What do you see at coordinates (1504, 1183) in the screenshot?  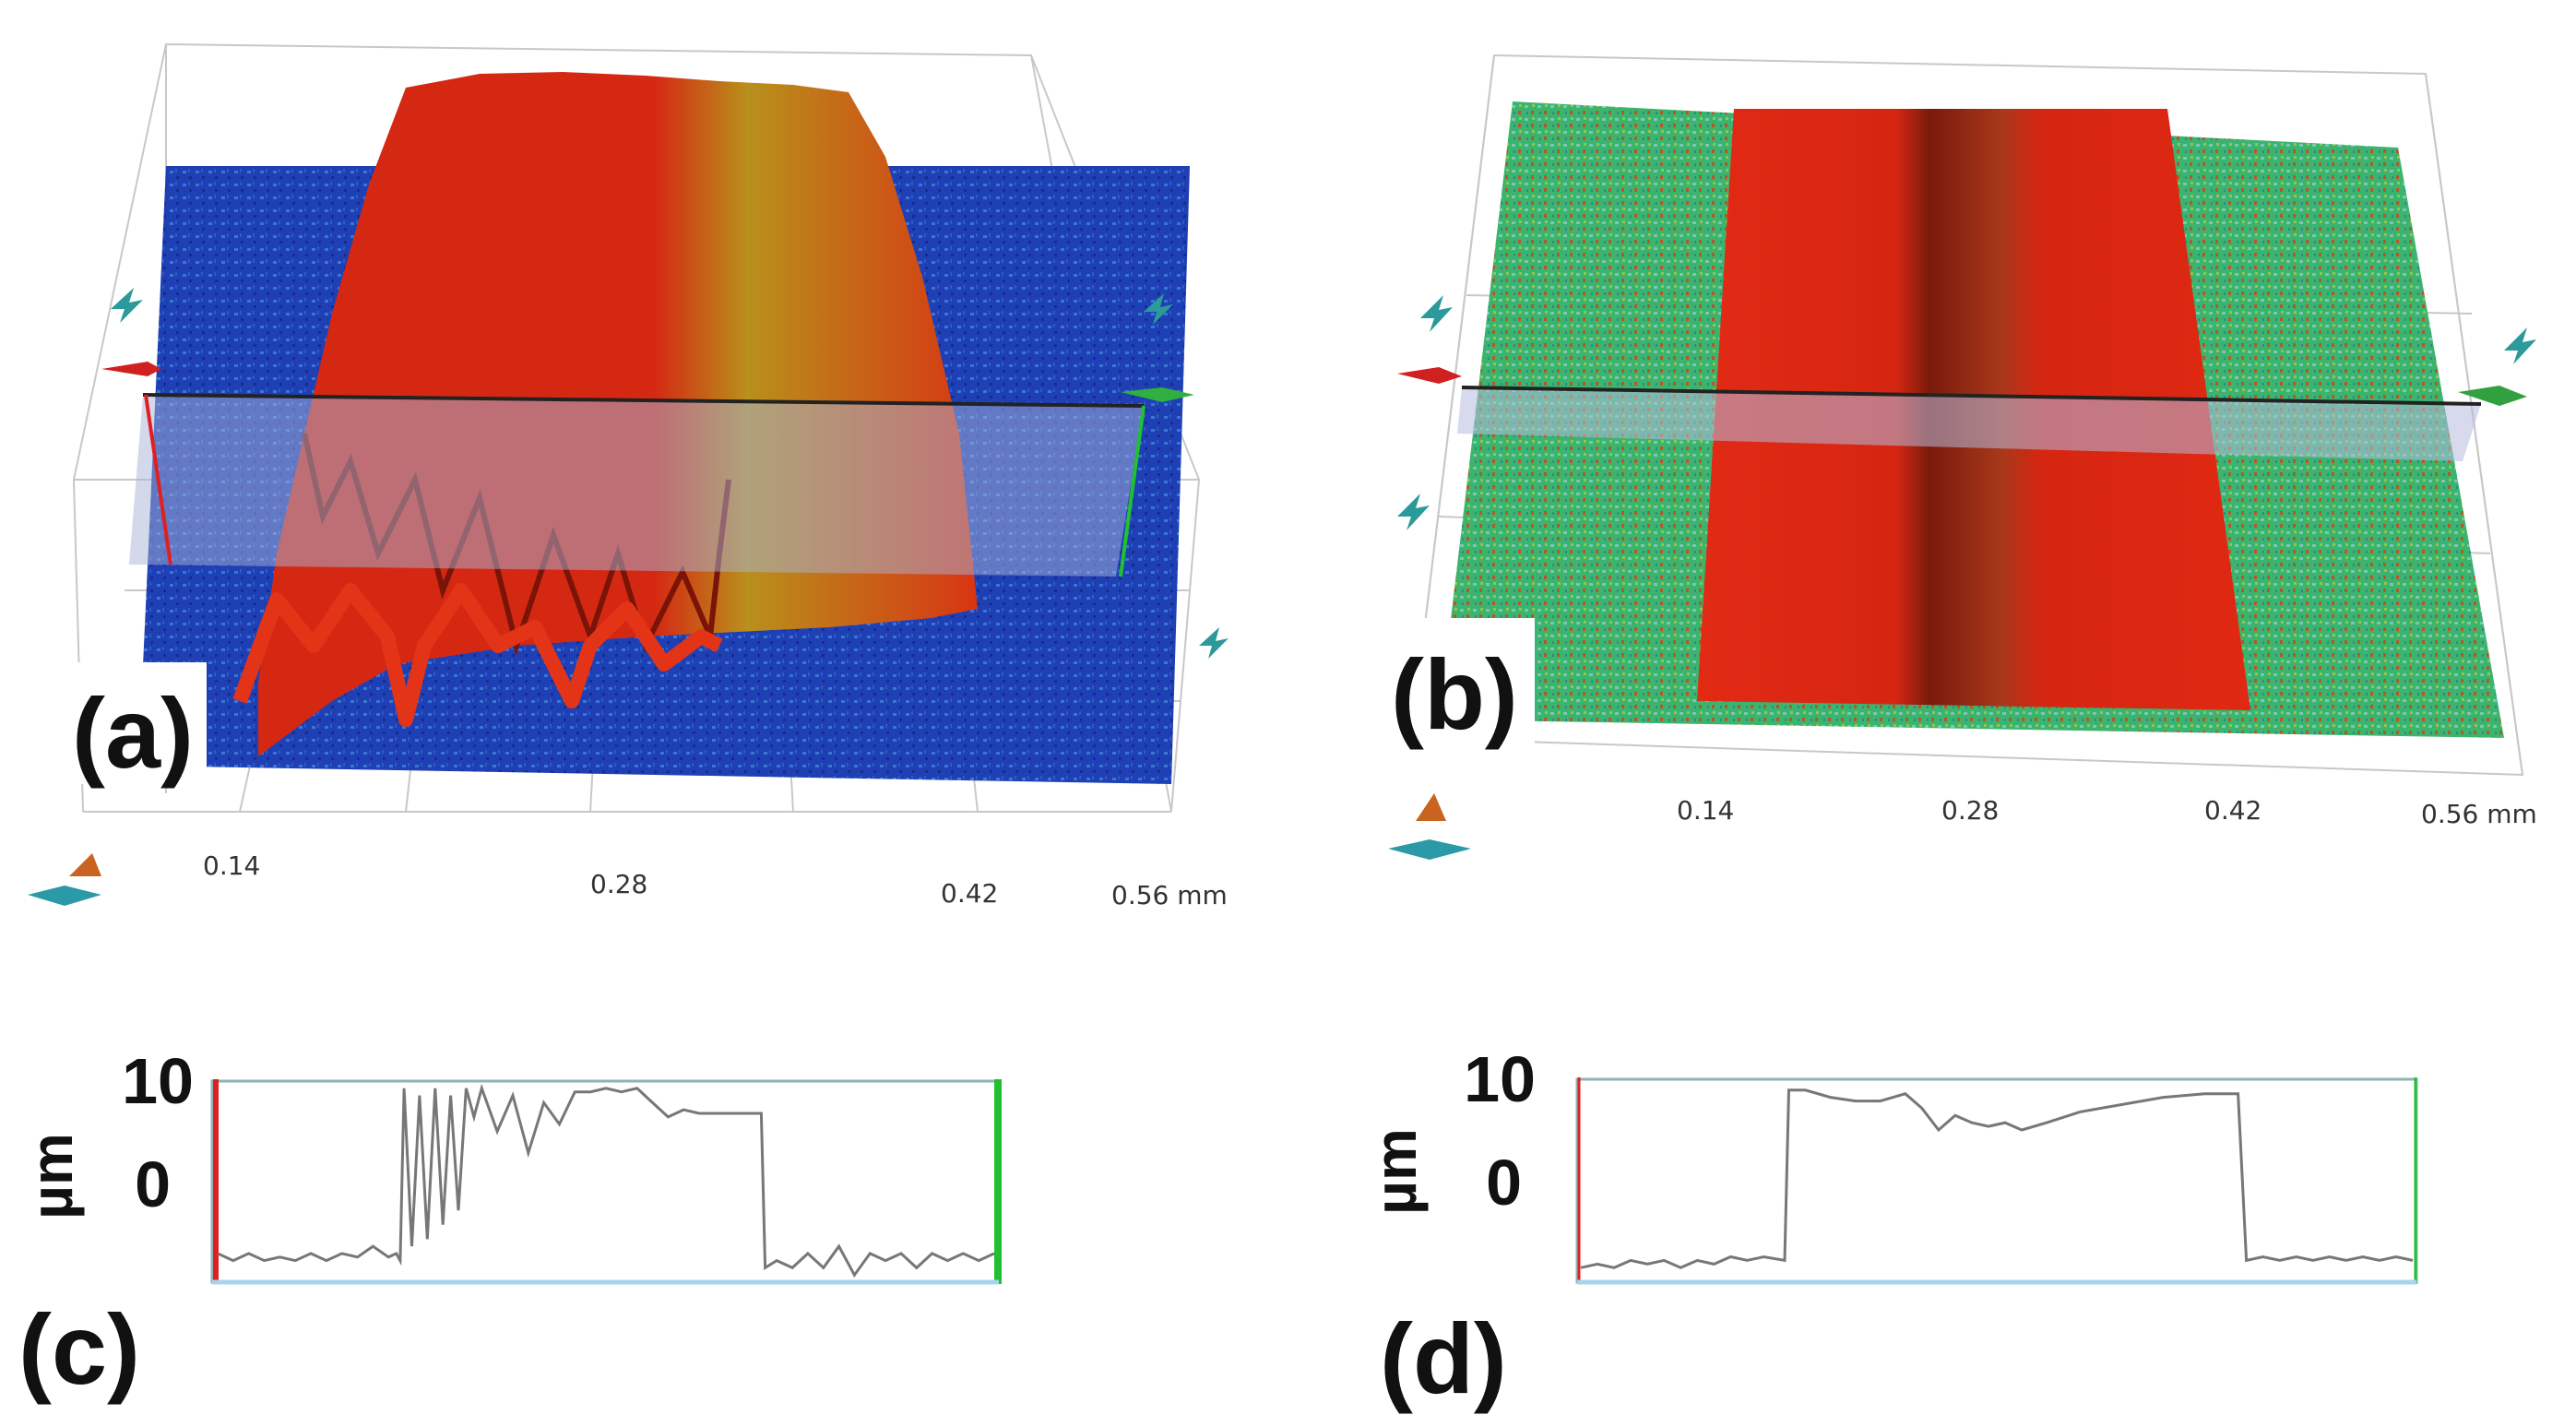 I see `panel-d-ytick: 0` at bounding box center [1504, 1183].